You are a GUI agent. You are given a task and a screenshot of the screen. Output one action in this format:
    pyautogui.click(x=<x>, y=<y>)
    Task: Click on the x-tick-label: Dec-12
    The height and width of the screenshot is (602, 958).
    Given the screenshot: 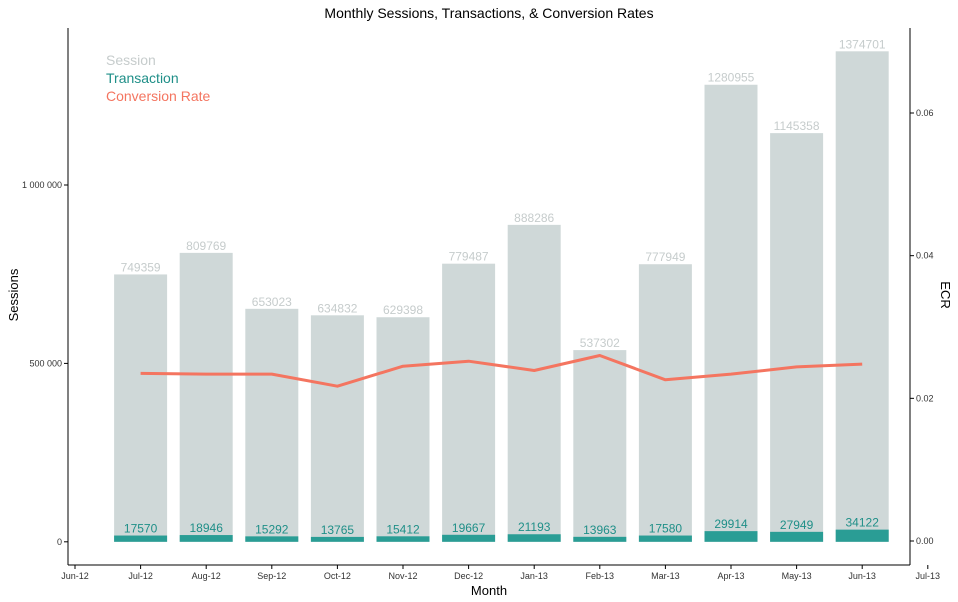 What is the action you would take?
    pyautogui.click(x=468, y=576)
    